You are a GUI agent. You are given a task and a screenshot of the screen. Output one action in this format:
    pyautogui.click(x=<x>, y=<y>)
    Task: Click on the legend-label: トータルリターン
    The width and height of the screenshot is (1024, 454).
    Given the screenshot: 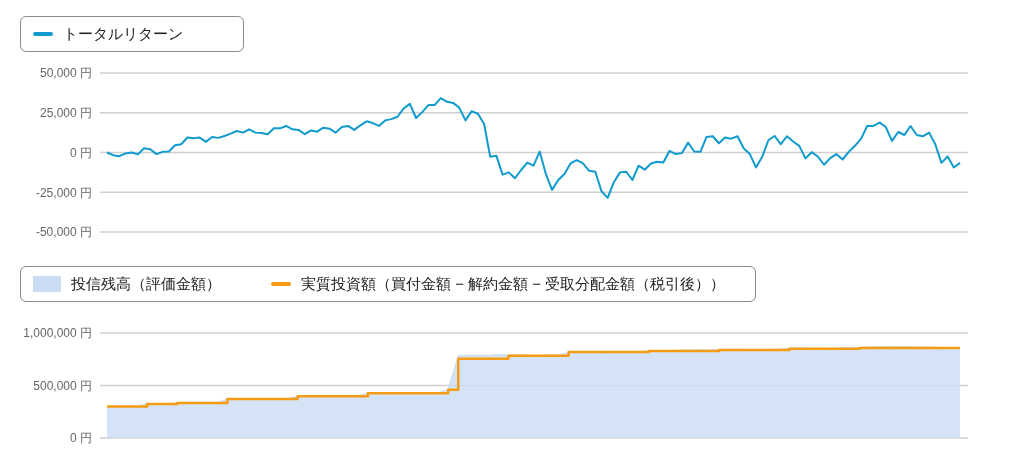 What is the action you would take?
    pyautogui.click(x=123, y=34)
    